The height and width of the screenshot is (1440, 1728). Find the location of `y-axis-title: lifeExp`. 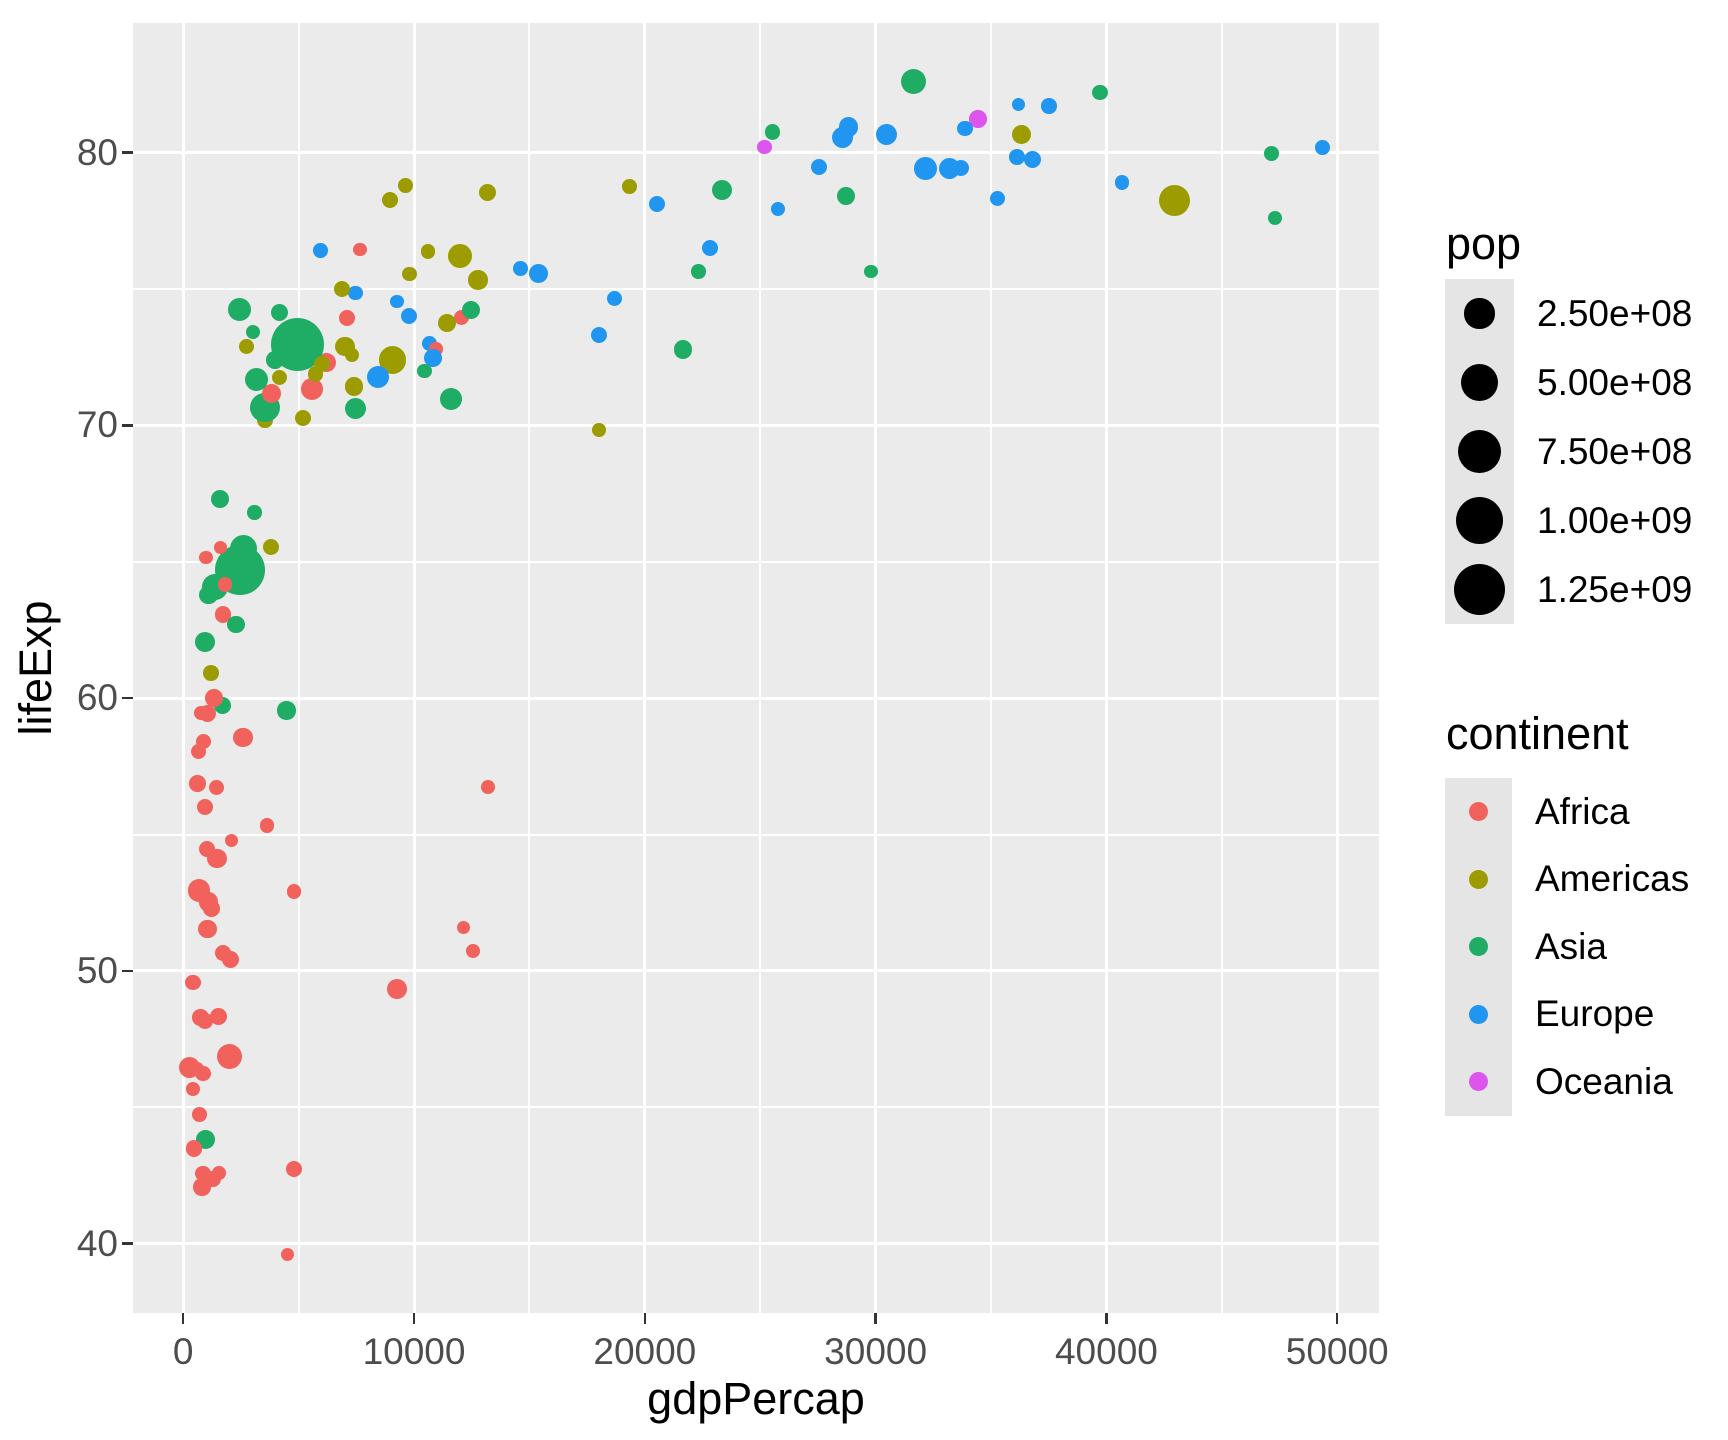

y-axis-title: lifeExp is located at coordinates (35, 668).